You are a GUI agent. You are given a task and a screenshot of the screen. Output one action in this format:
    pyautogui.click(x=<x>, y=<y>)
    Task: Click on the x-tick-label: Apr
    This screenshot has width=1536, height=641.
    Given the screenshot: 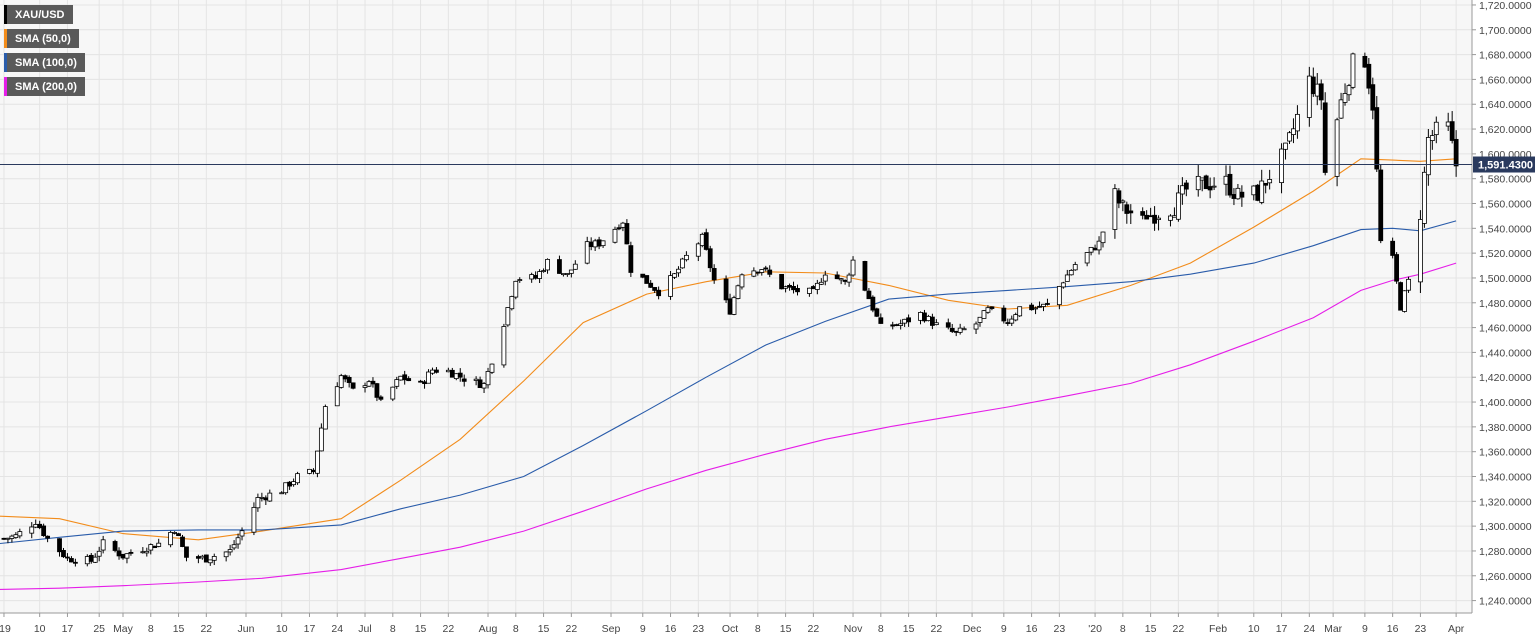 What is the action you would take?
    pyautogui.click(x=1456, y=629)
    